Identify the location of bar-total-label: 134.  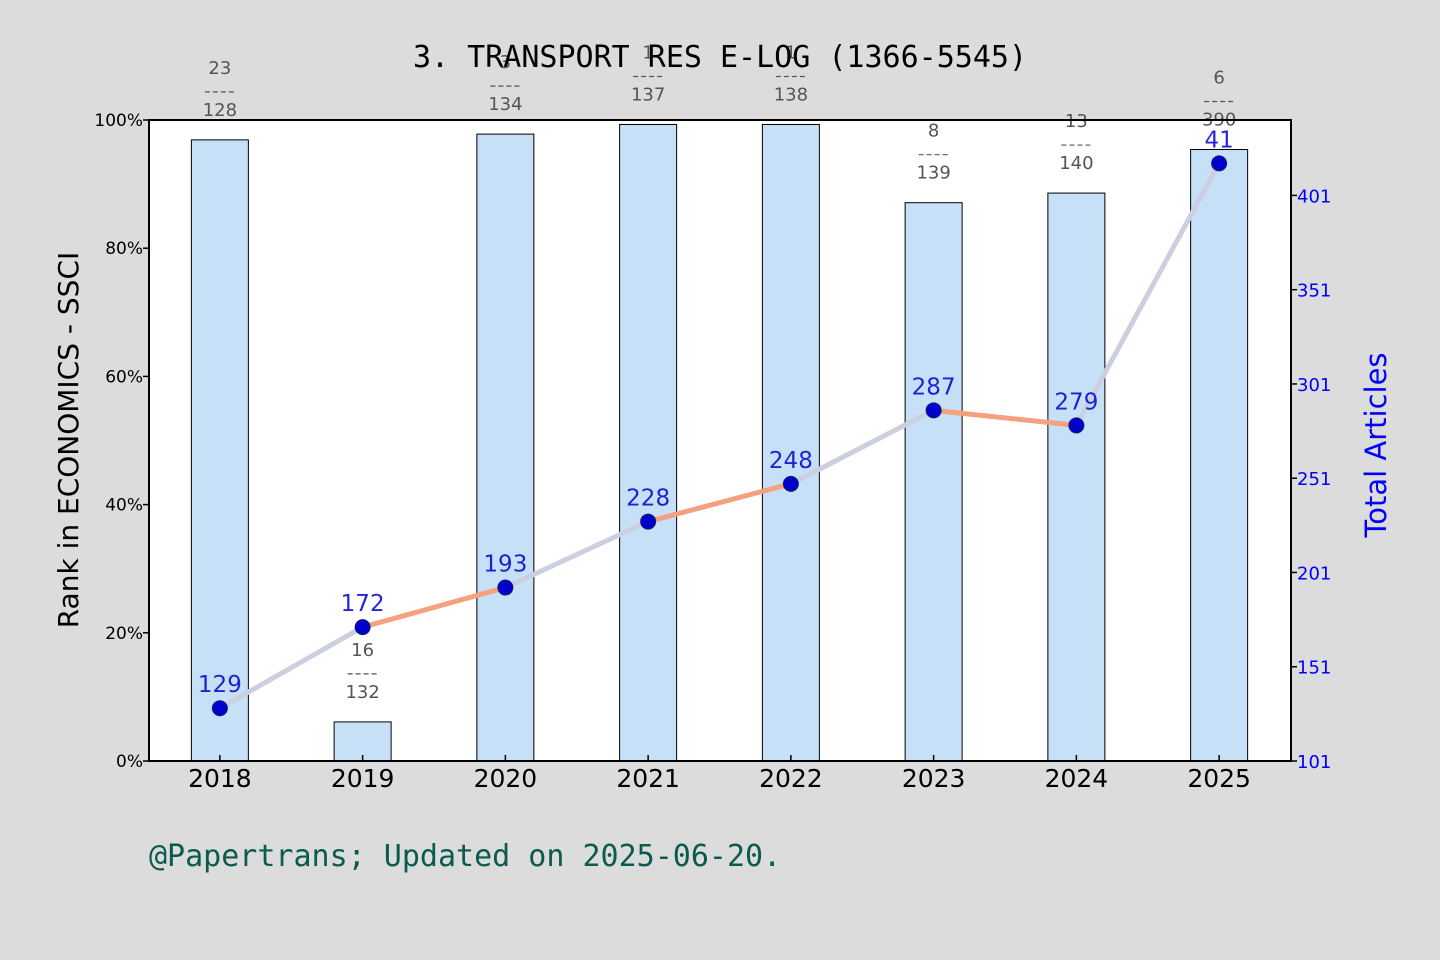
(505, 104).